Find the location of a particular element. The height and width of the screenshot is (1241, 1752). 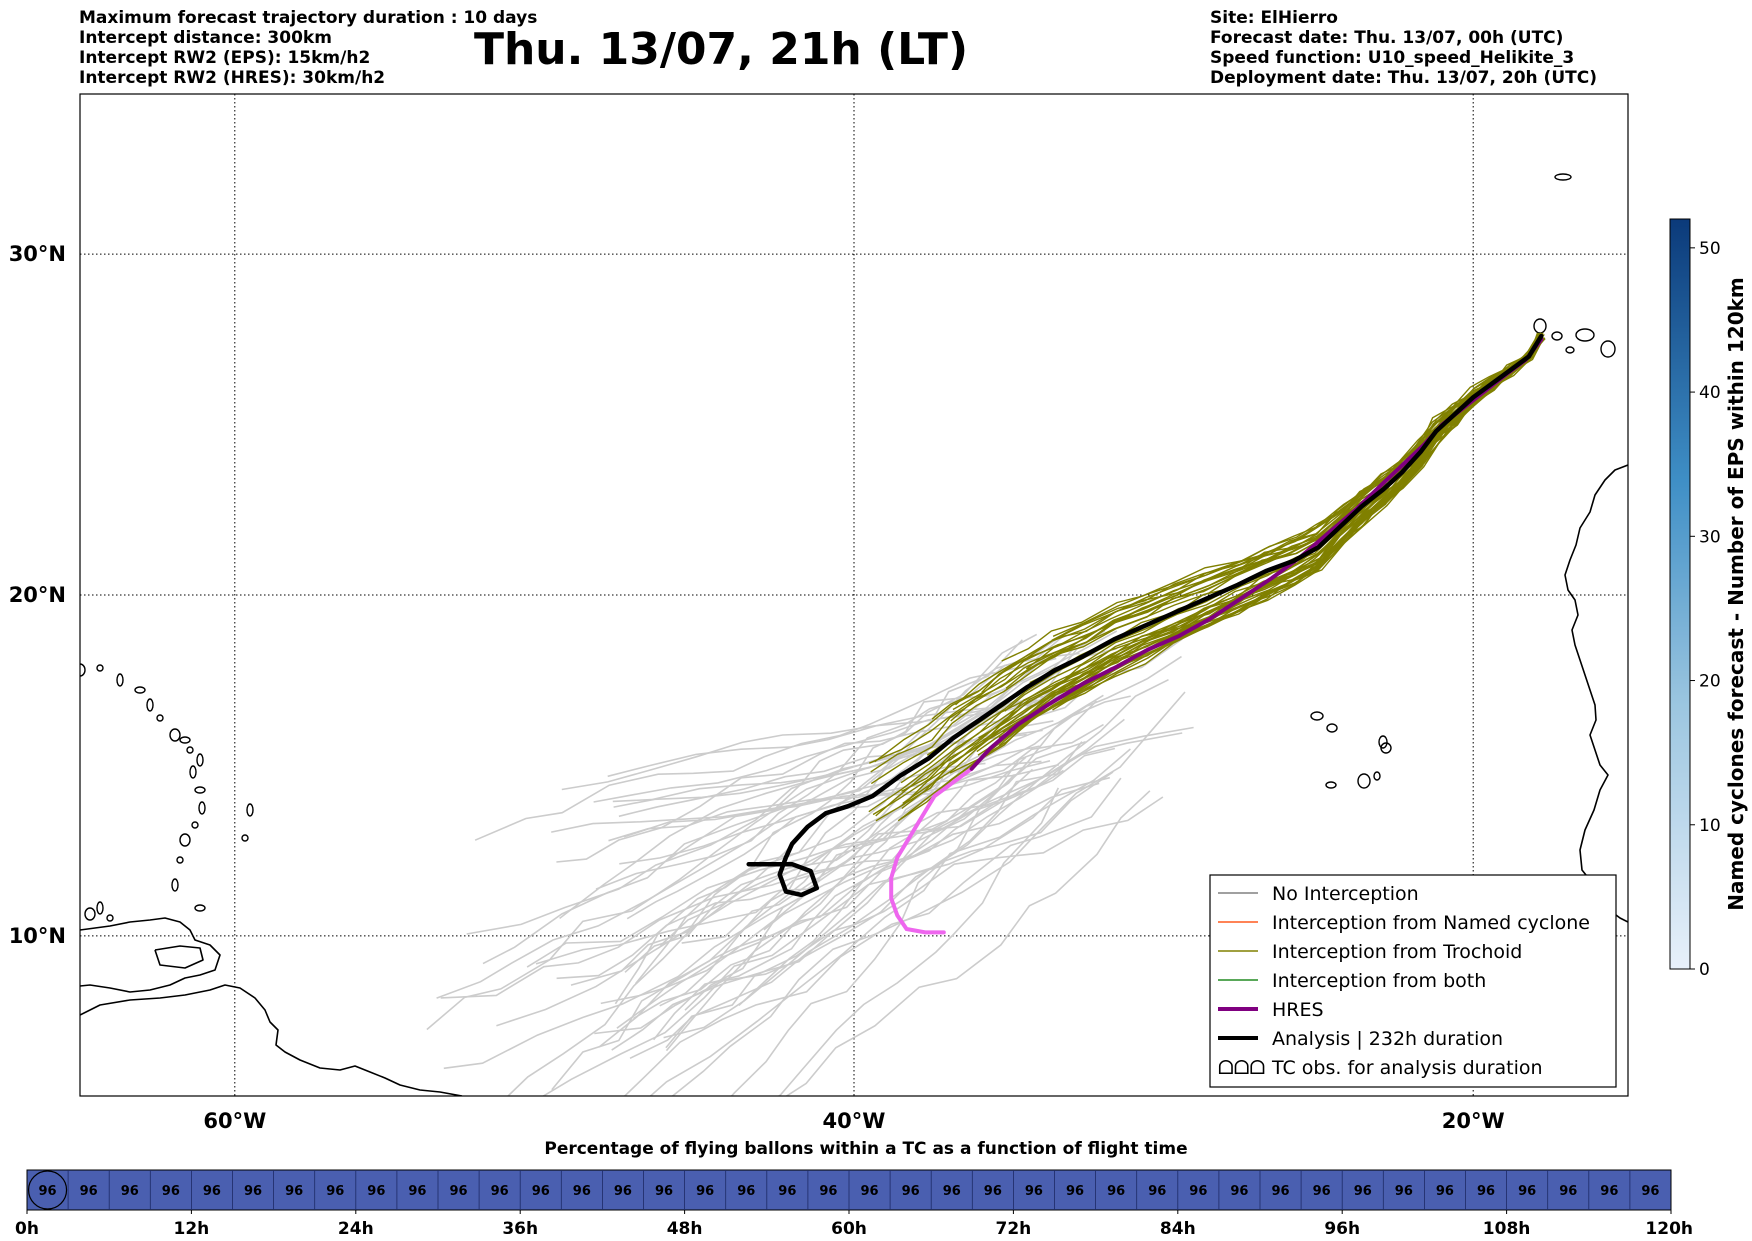

header-left-line: Intercept RW2 (HRES): 30km/h2 is located at coordinates (232, 78).